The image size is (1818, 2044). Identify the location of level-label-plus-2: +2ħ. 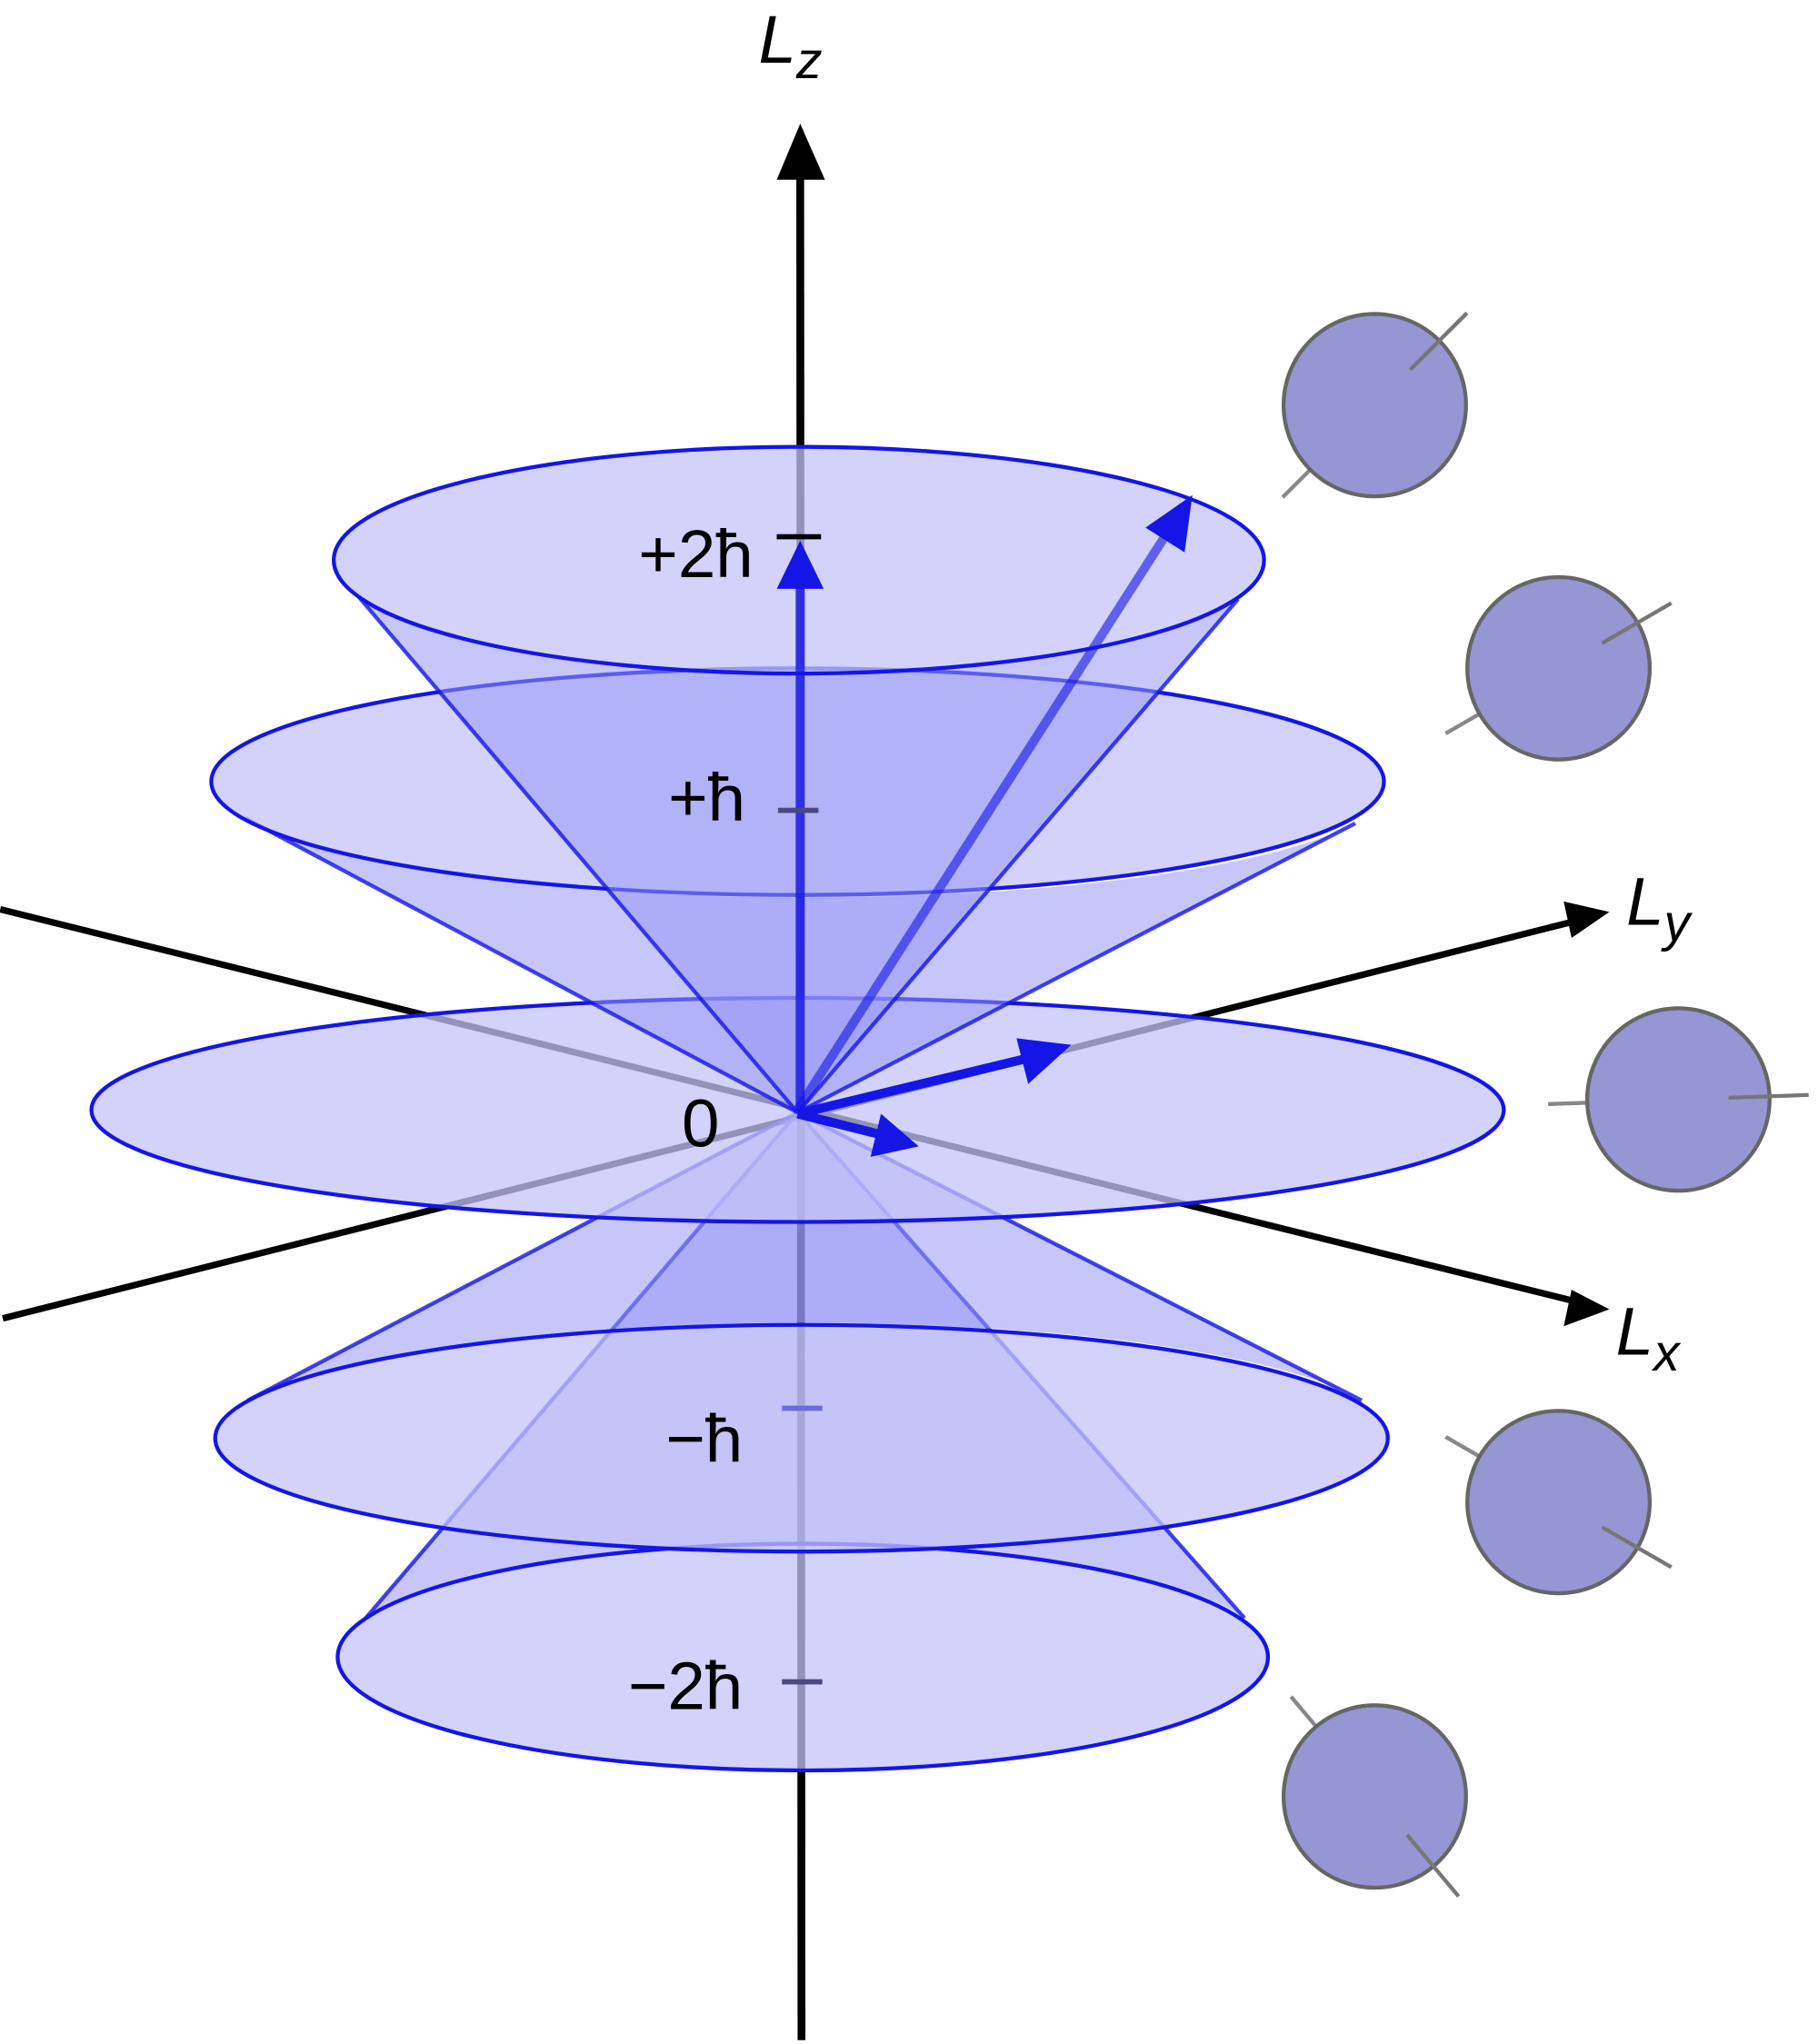
(696, 554).